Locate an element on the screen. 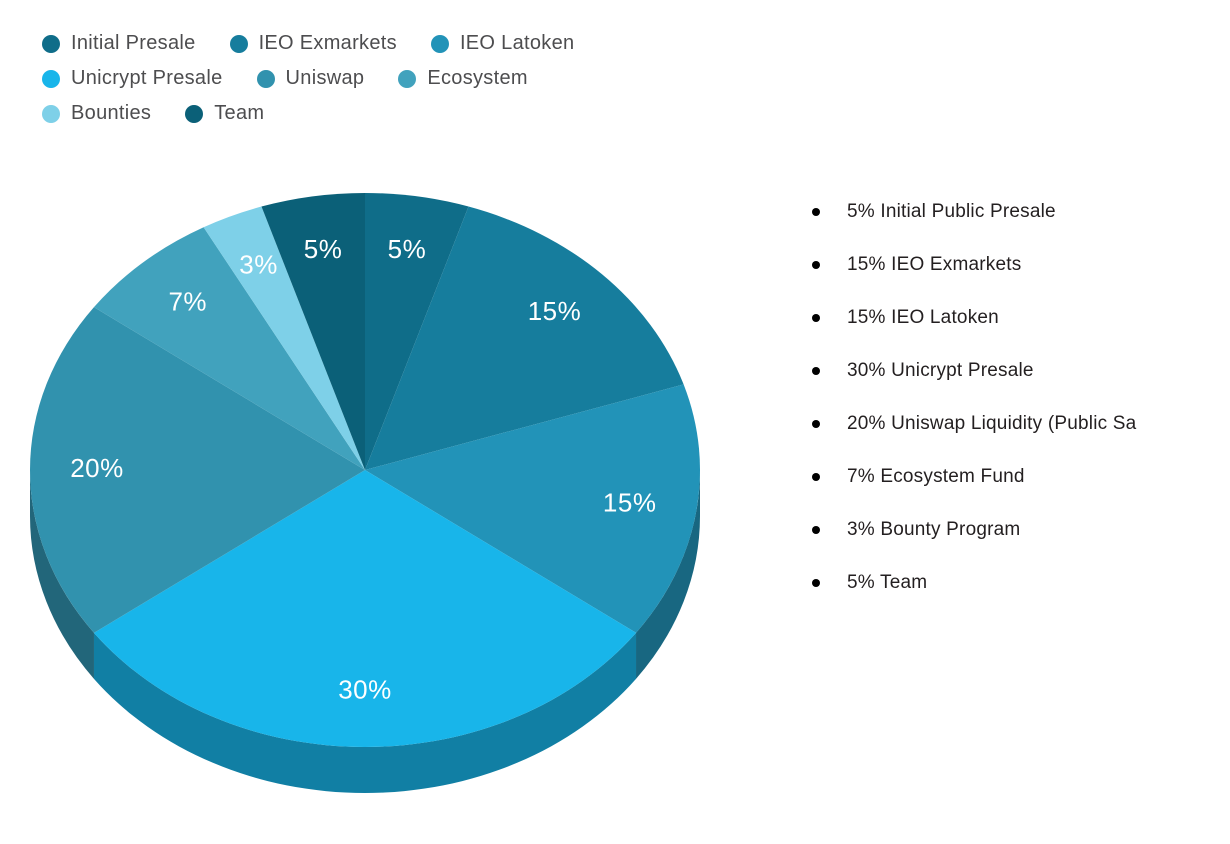  allocation-text: 15% IEO Latoken is located at coordinates (923, 317).